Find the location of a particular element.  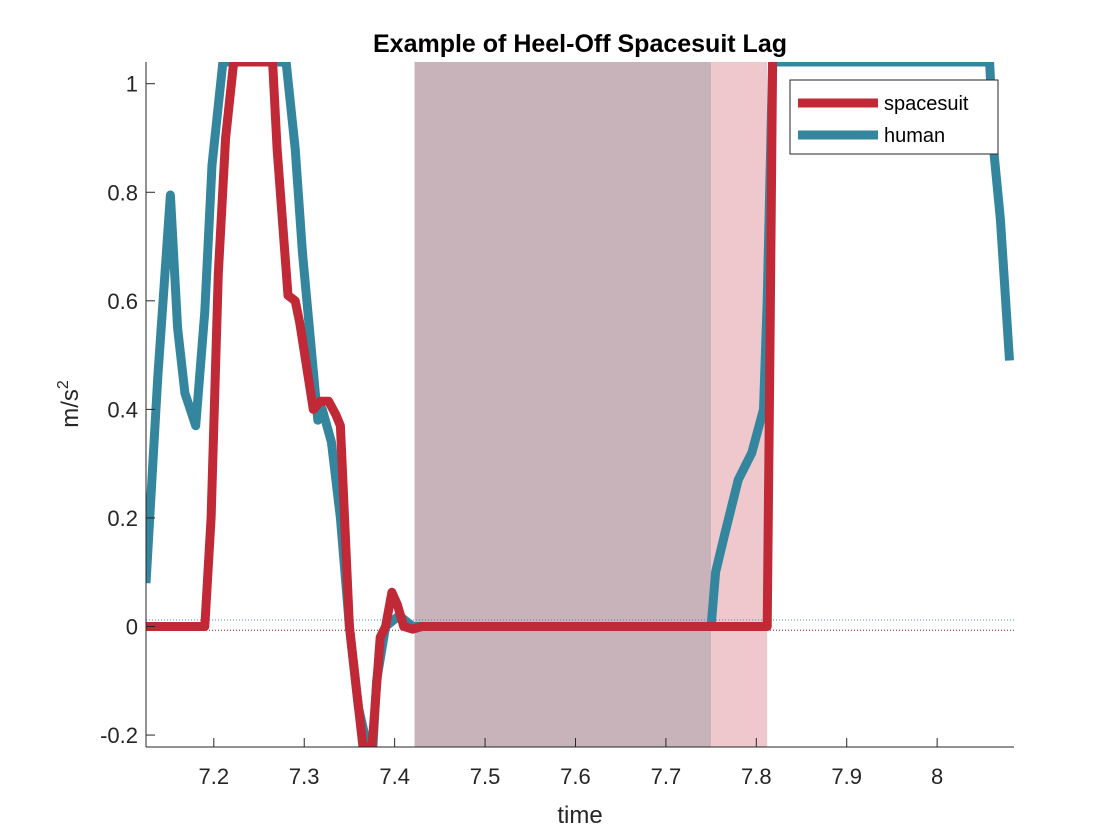

chart-title: Example of Heel-Off Spacesuit Lag is located at coordinates (580, 44).